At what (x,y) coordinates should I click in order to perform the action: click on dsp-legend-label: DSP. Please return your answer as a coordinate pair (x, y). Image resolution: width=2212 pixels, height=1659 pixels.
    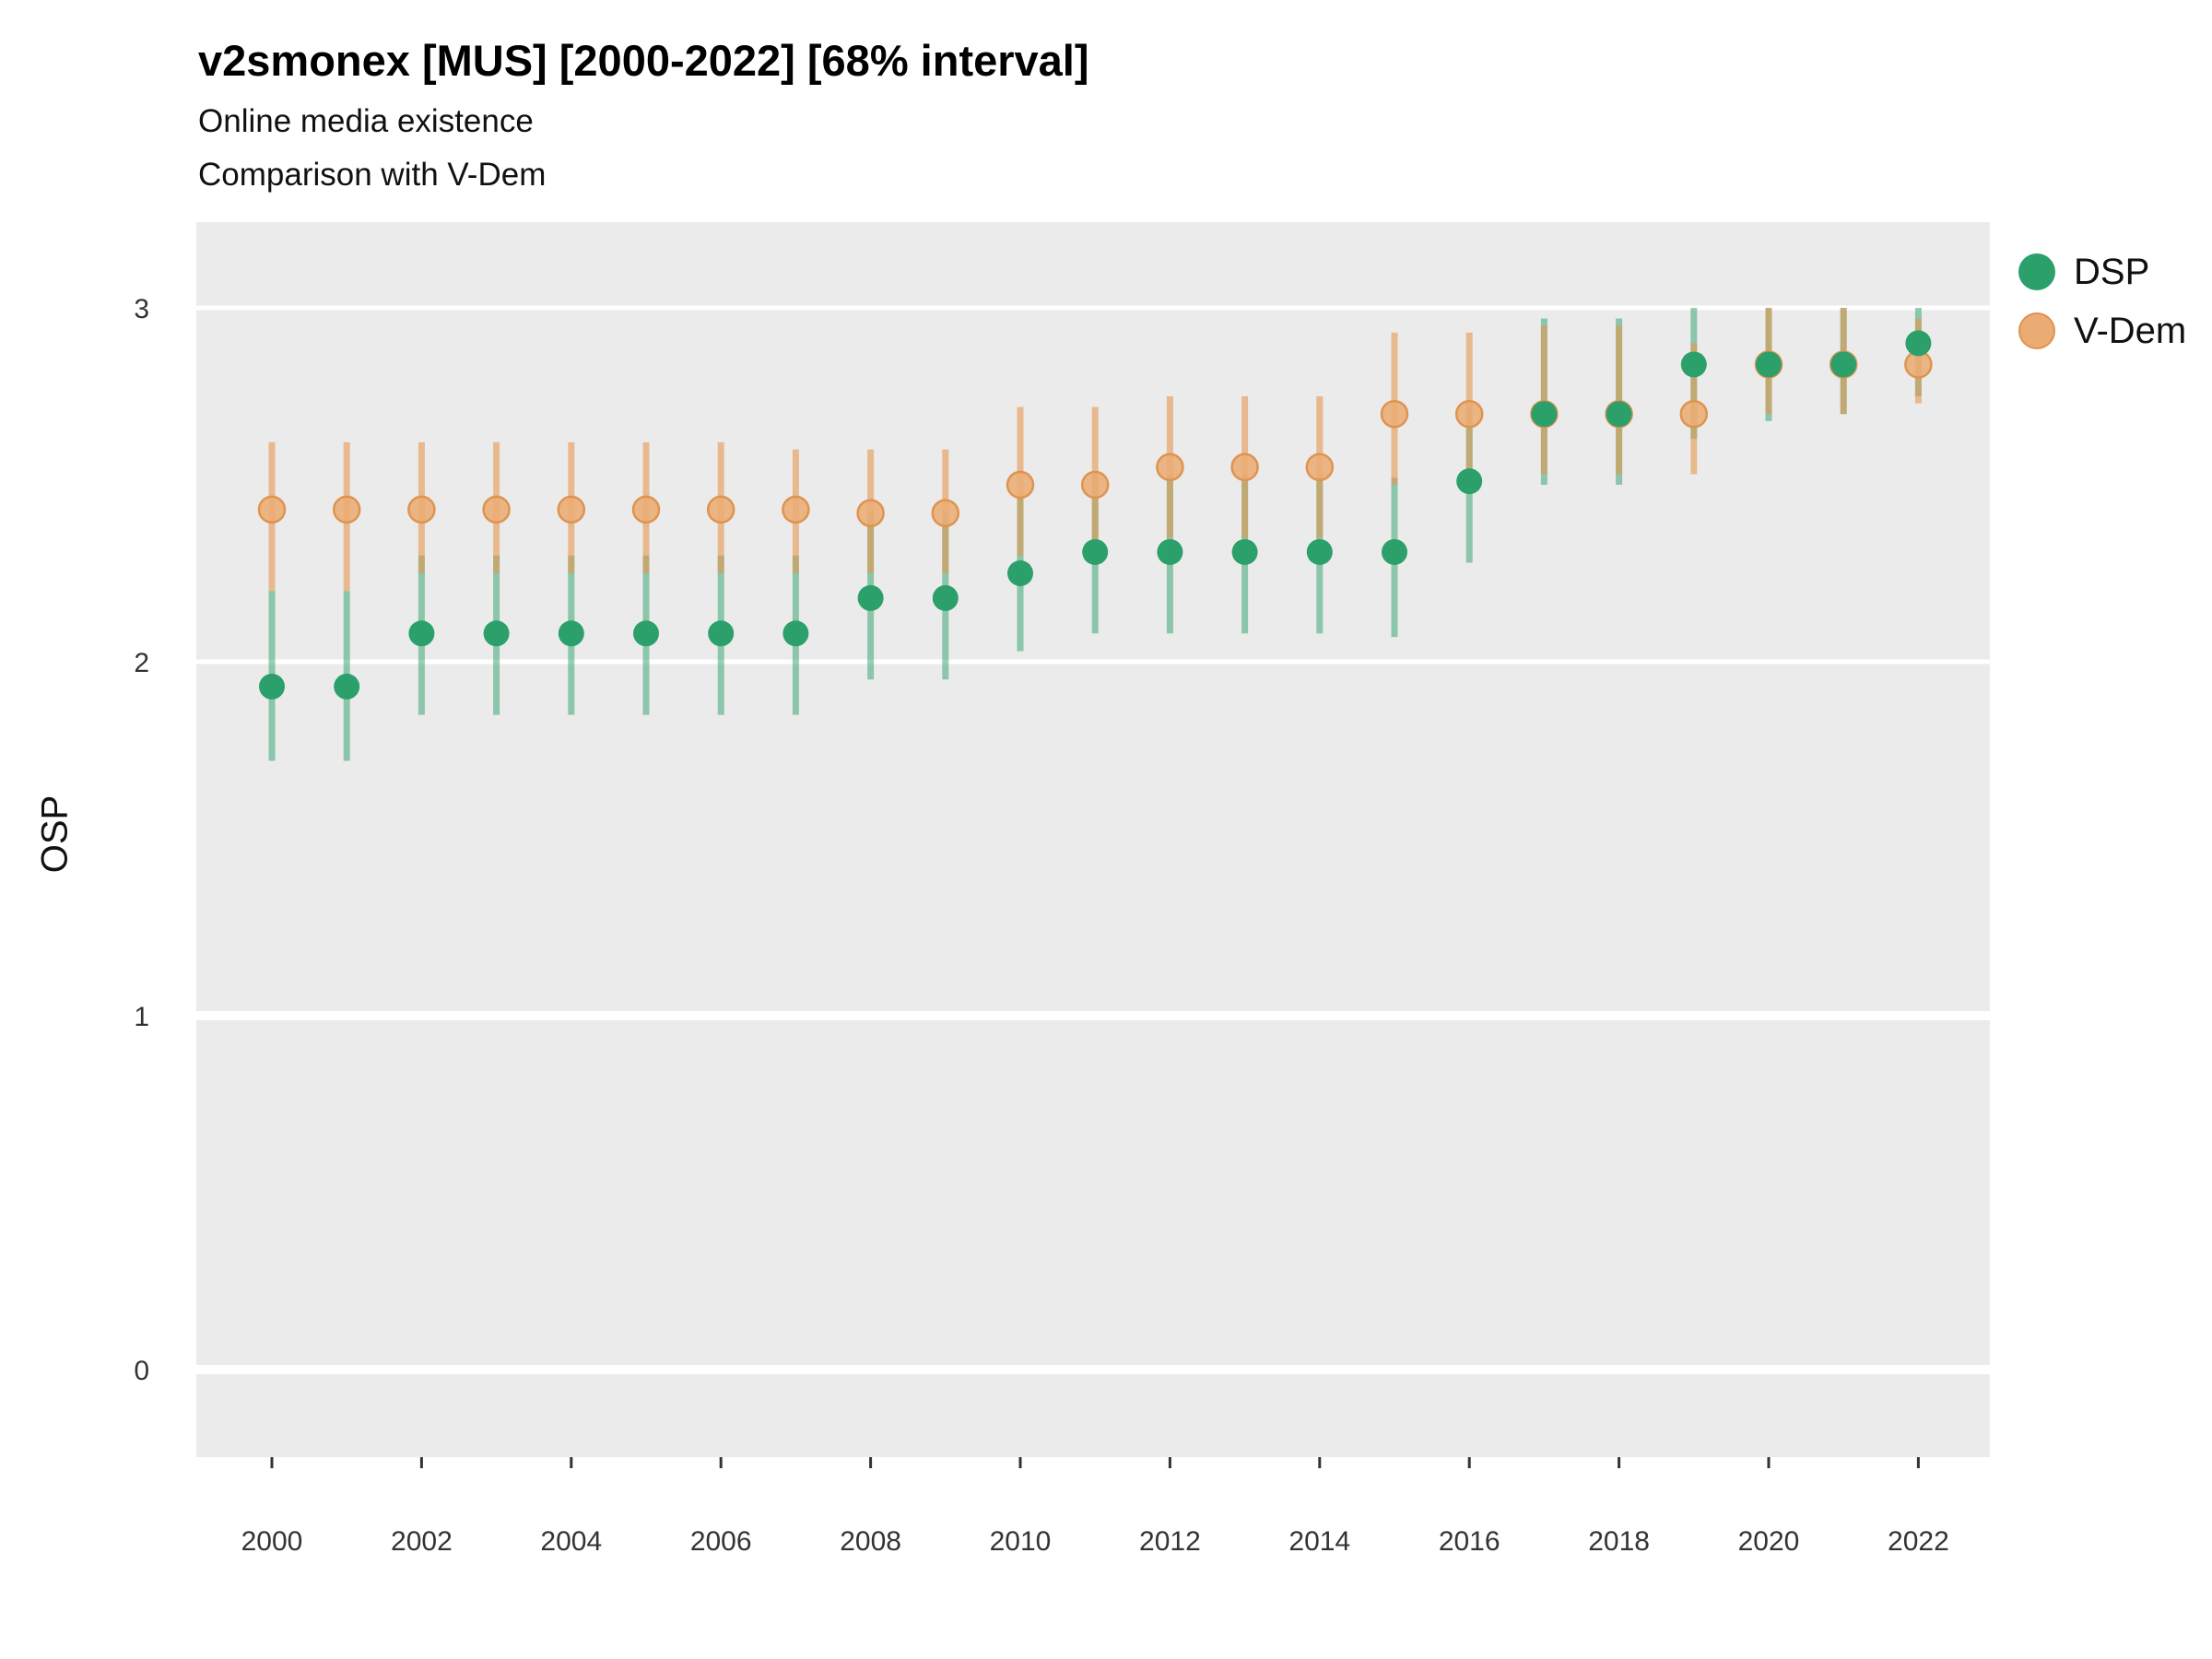
    Looking at the image, I should click on (2112, 271).